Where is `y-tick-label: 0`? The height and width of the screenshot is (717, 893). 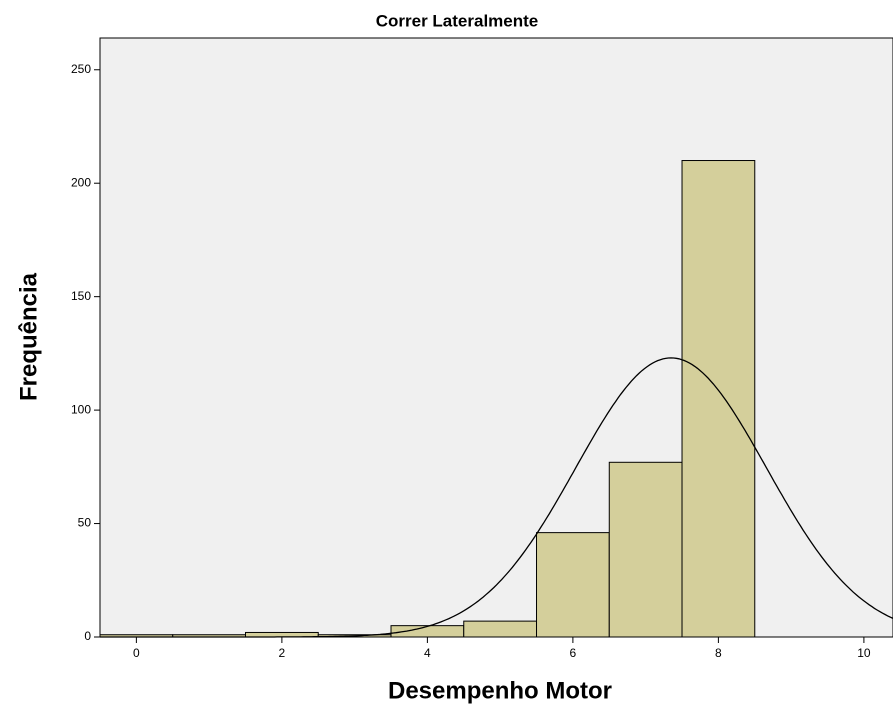 y-tick-label: 0 is located at coordinates (87, 636).